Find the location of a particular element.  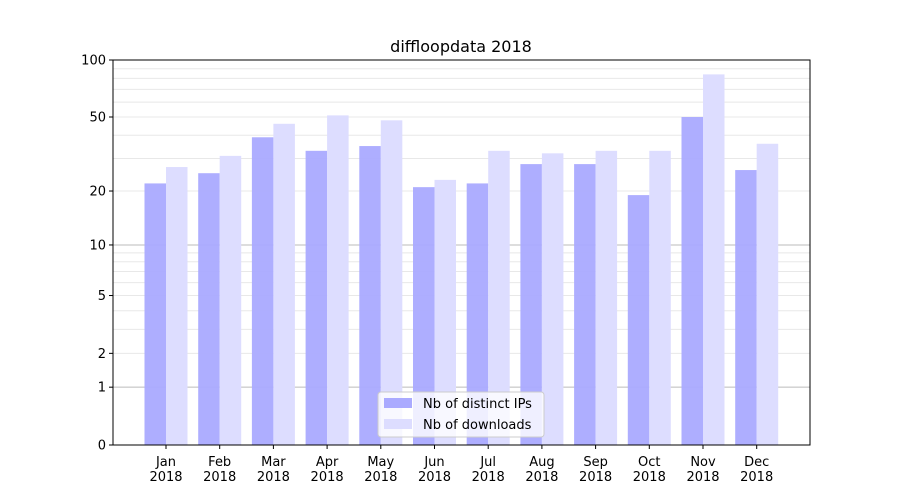

x-tick-label: Sep 2018 is located at coordinates (595, 470).